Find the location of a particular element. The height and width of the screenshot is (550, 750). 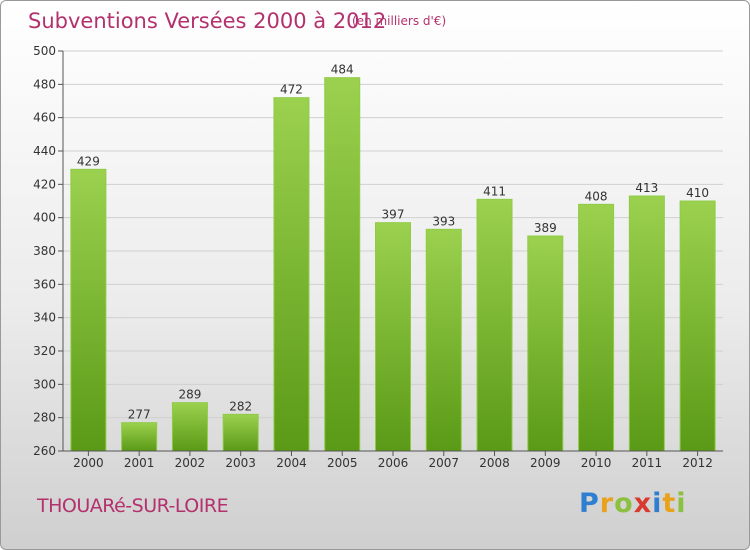

x-tick-label: 2002 is located at coordinates (190, 463).